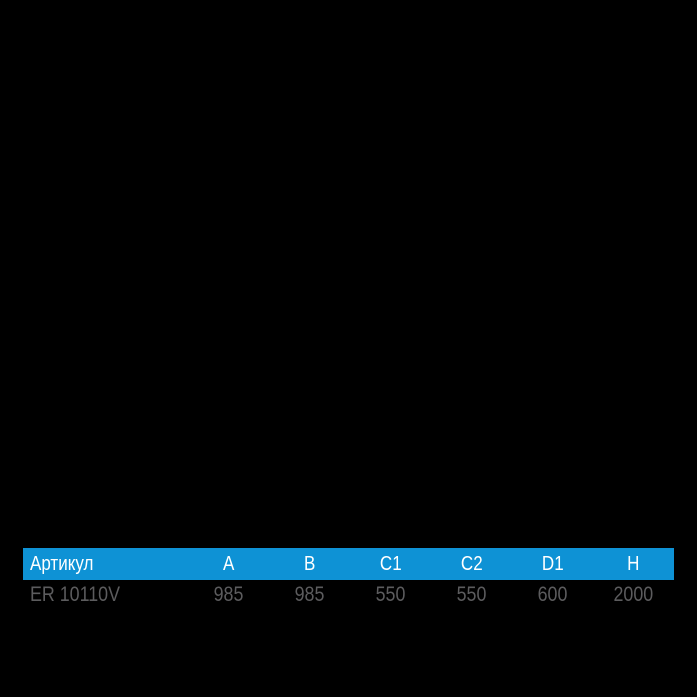  I want to click on column-header-c2: C2, so click(471, 564).